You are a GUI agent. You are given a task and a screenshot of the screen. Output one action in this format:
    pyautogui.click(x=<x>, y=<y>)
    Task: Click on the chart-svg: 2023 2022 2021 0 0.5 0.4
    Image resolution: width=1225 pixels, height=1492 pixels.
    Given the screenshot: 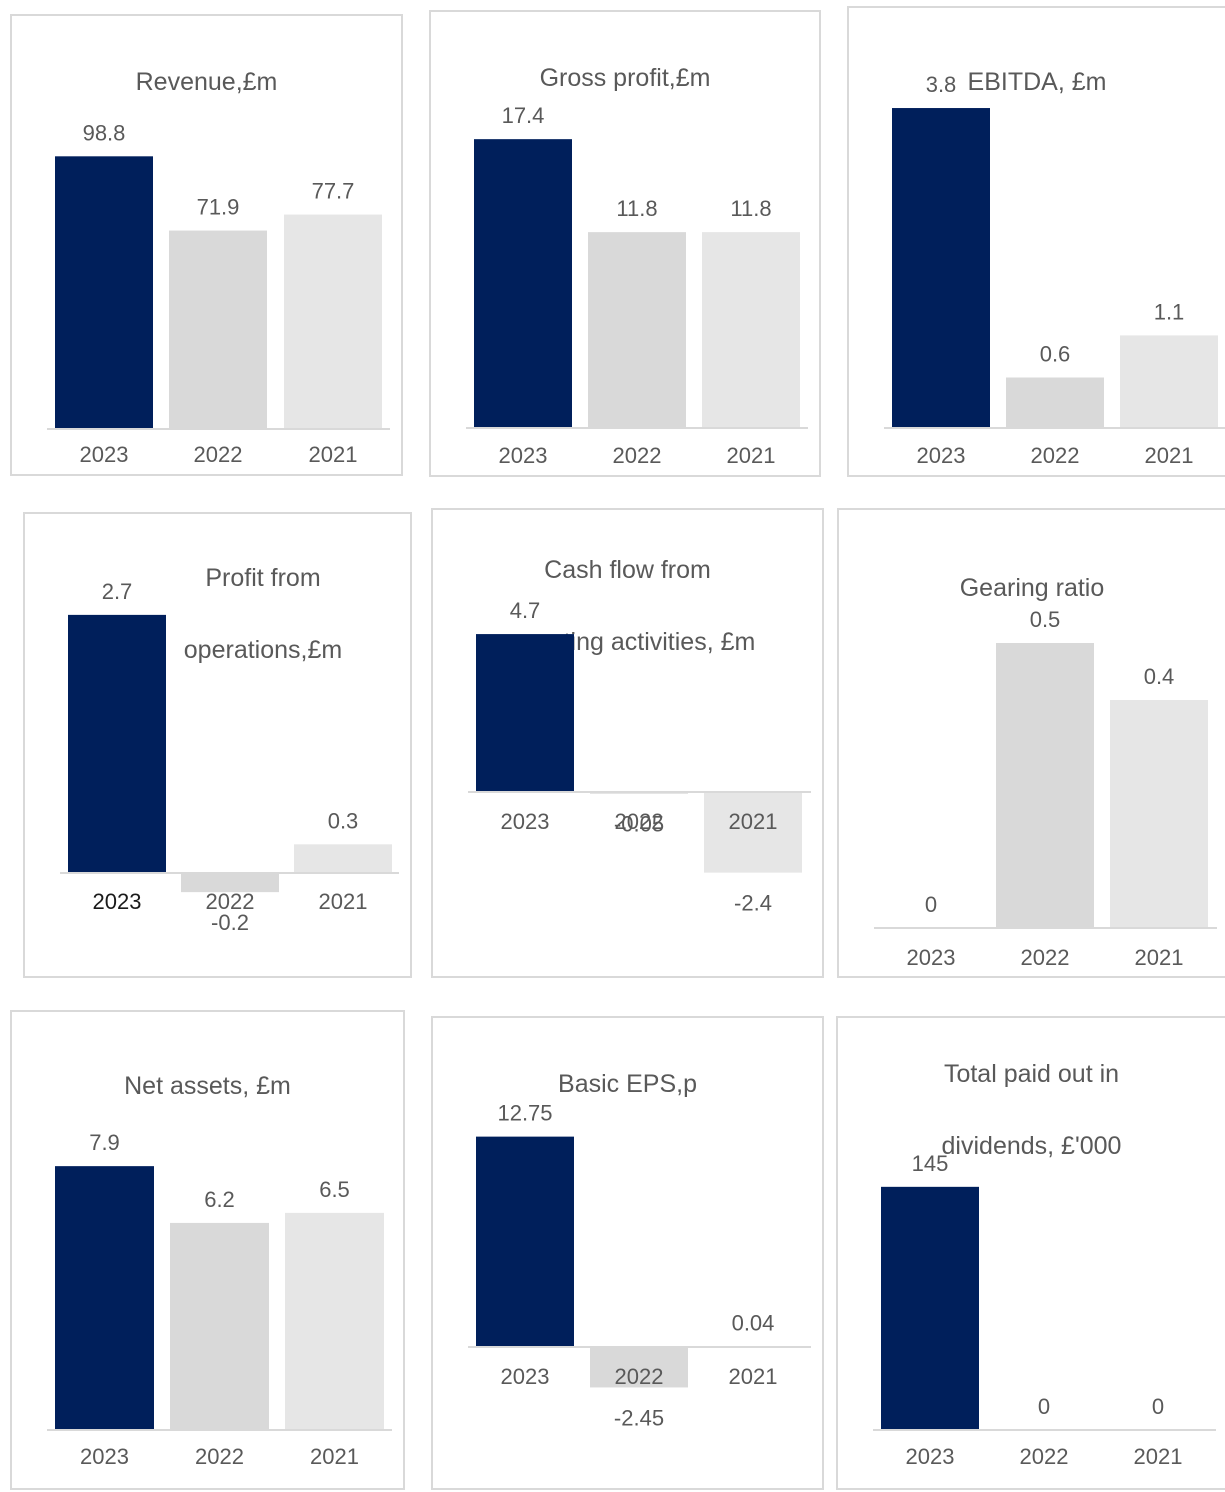 What is the action you would take?
    pyautogui.click(x=1045, y=788)
    